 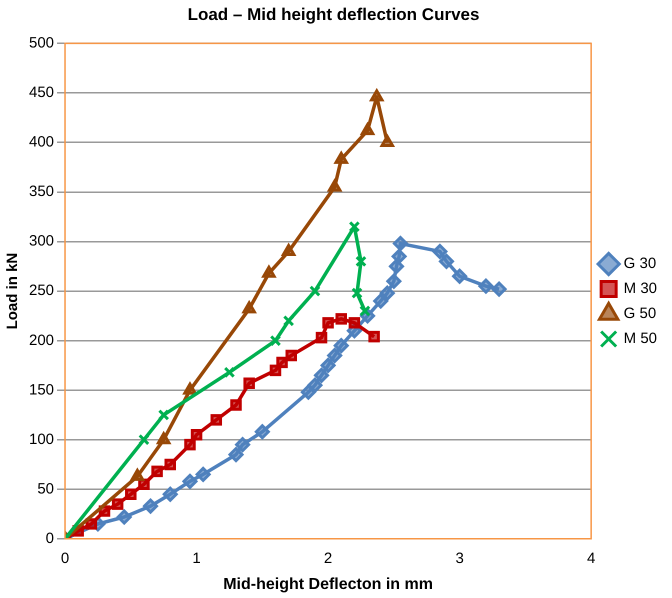 I want to click on x-tick-label: 2, so click(x=328, y=558).